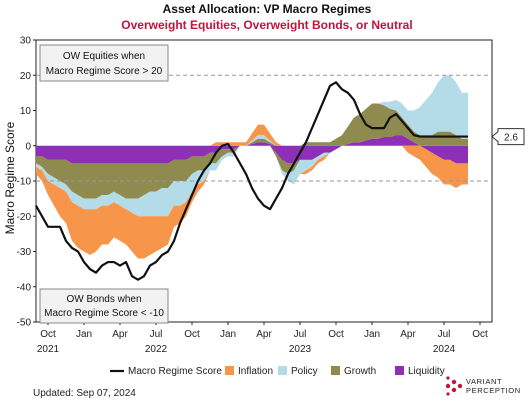 The width and height of the screenshot is (528, 409). I want to click on legend-swatch-liquidity, so click(399, 370).